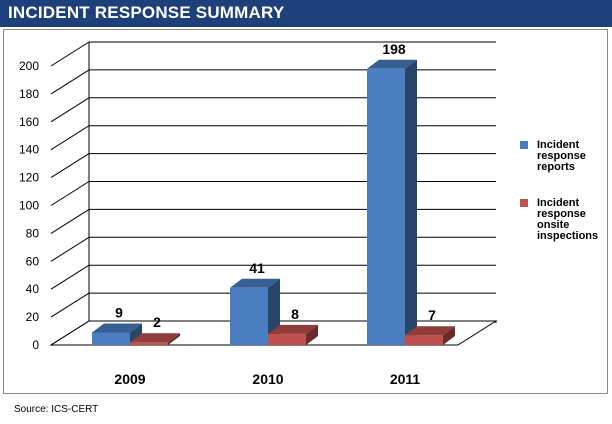  What do you see at coordinates (394, 49) in the screenshot?
I see `data-label: 198` at bounding box center [394, 49].